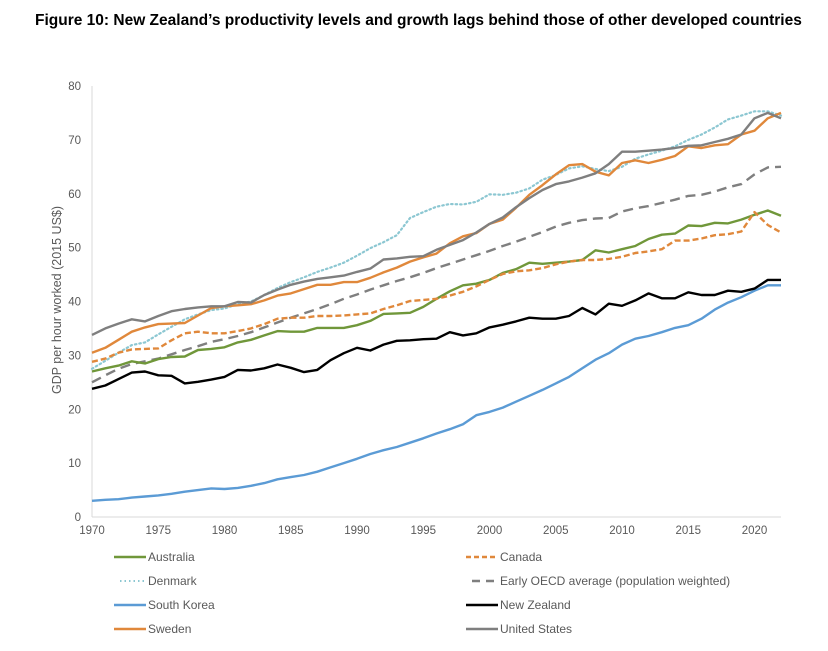  What do you see at coordinates (74, 356) in the screenshot?
I see `y-tick-label: 30` at bounding box center [74, 356].